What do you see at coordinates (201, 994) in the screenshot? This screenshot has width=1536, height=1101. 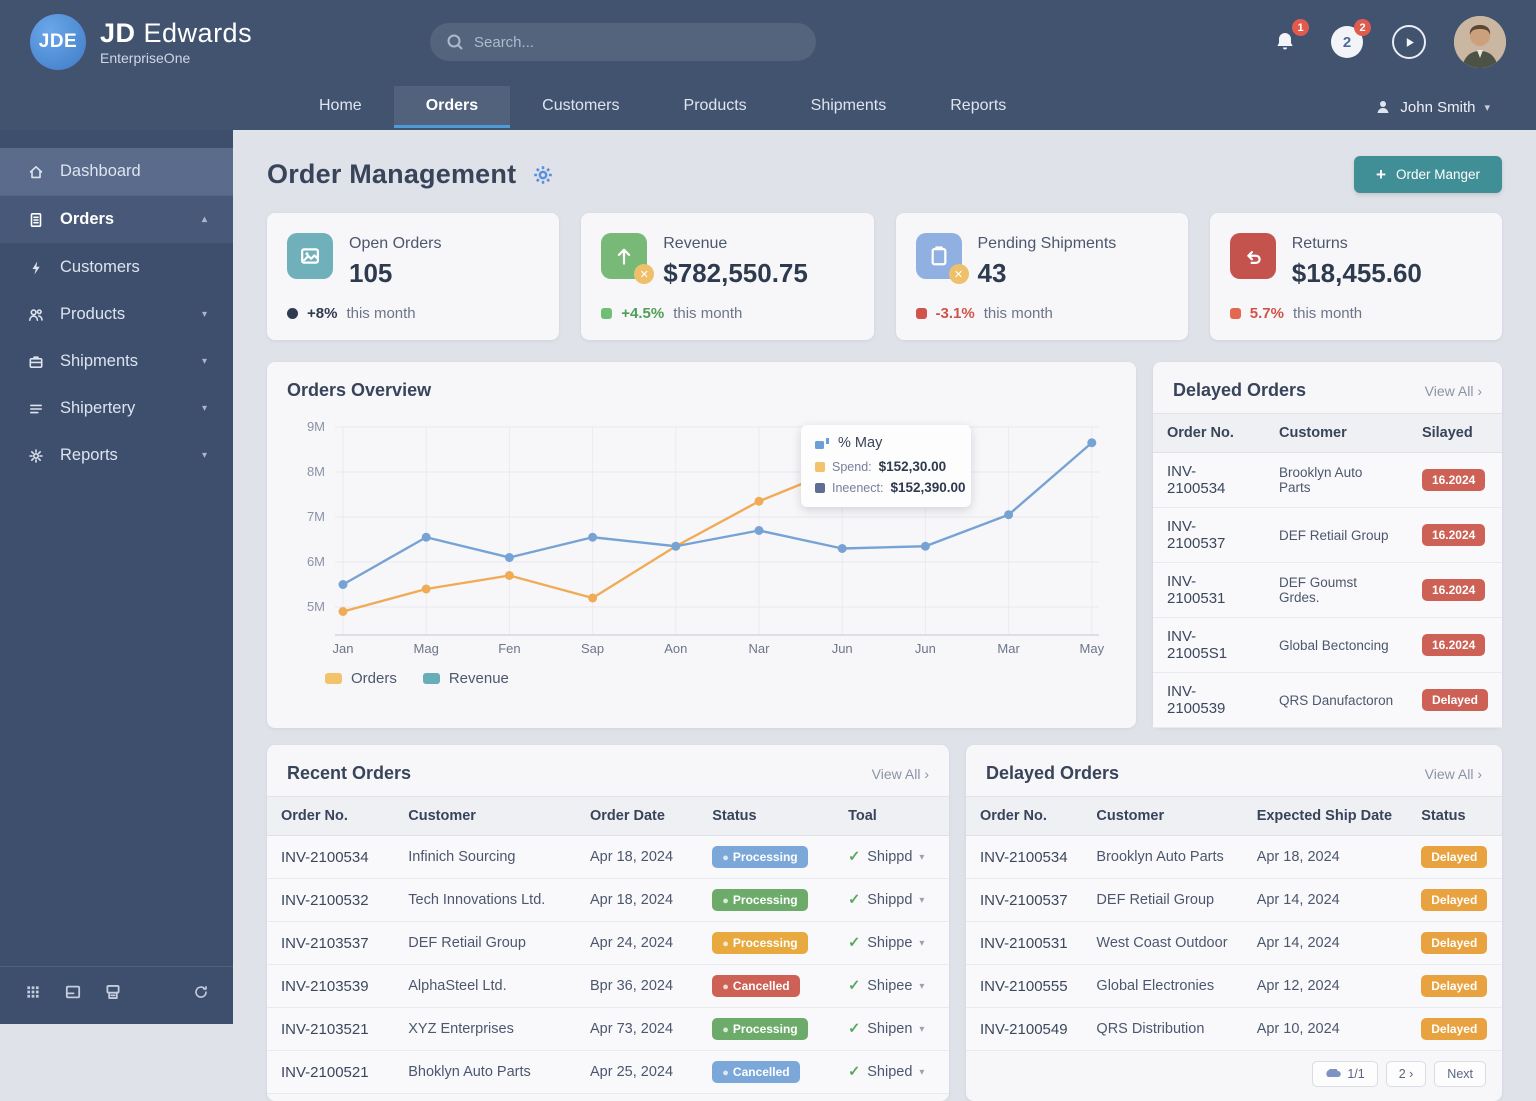 I see `refresh-icon` at bounding box center [201, 994].